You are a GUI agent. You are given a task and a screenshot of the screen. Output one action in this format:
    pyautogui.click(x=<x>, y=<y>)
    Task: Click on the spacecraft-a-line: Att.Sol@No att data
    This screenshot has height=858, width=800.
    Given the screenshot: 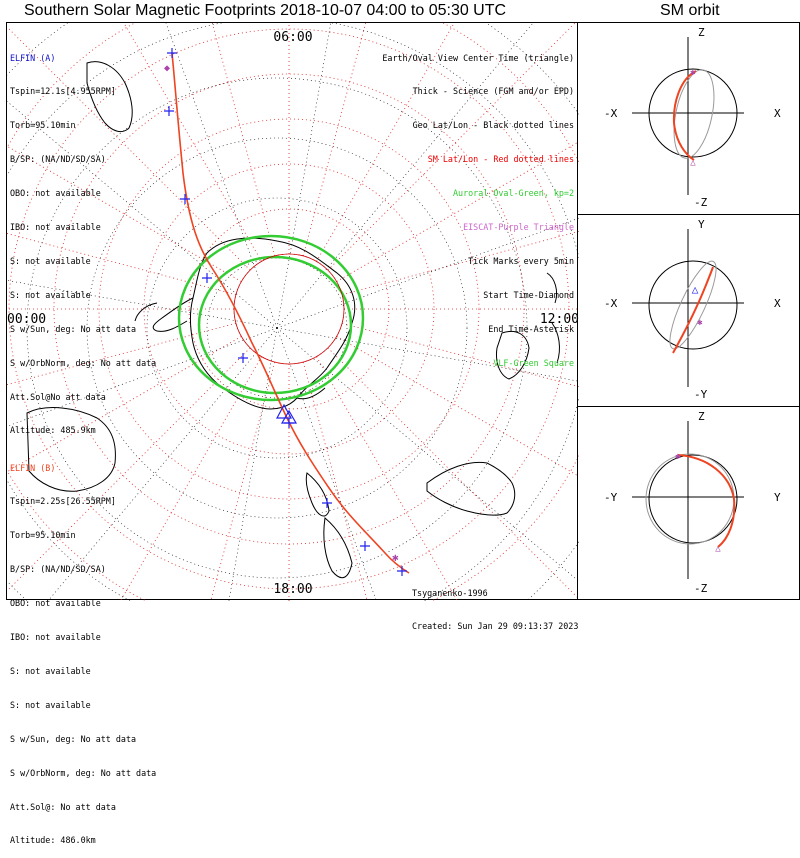 What is the action you would take?
    pyautogui.click(x=58, y=396)
    